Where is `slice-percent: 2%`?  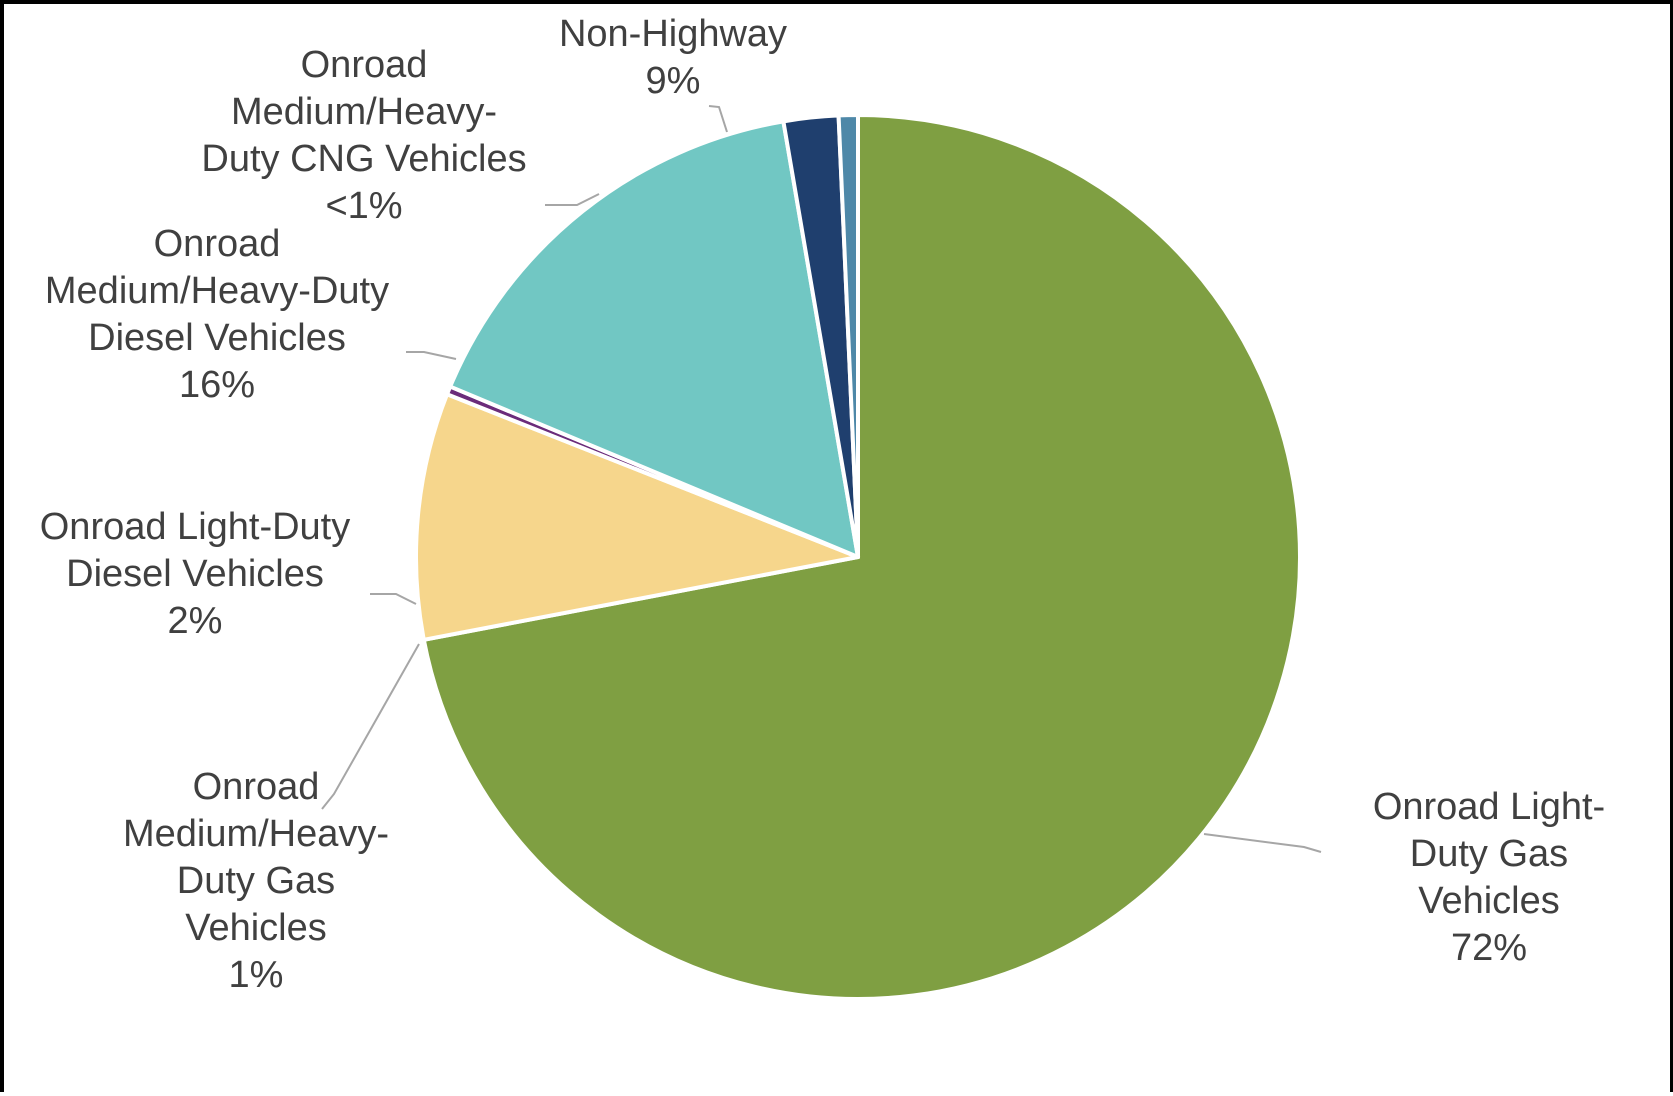
slice-percent: 2% is located at coordinates (195, 621).